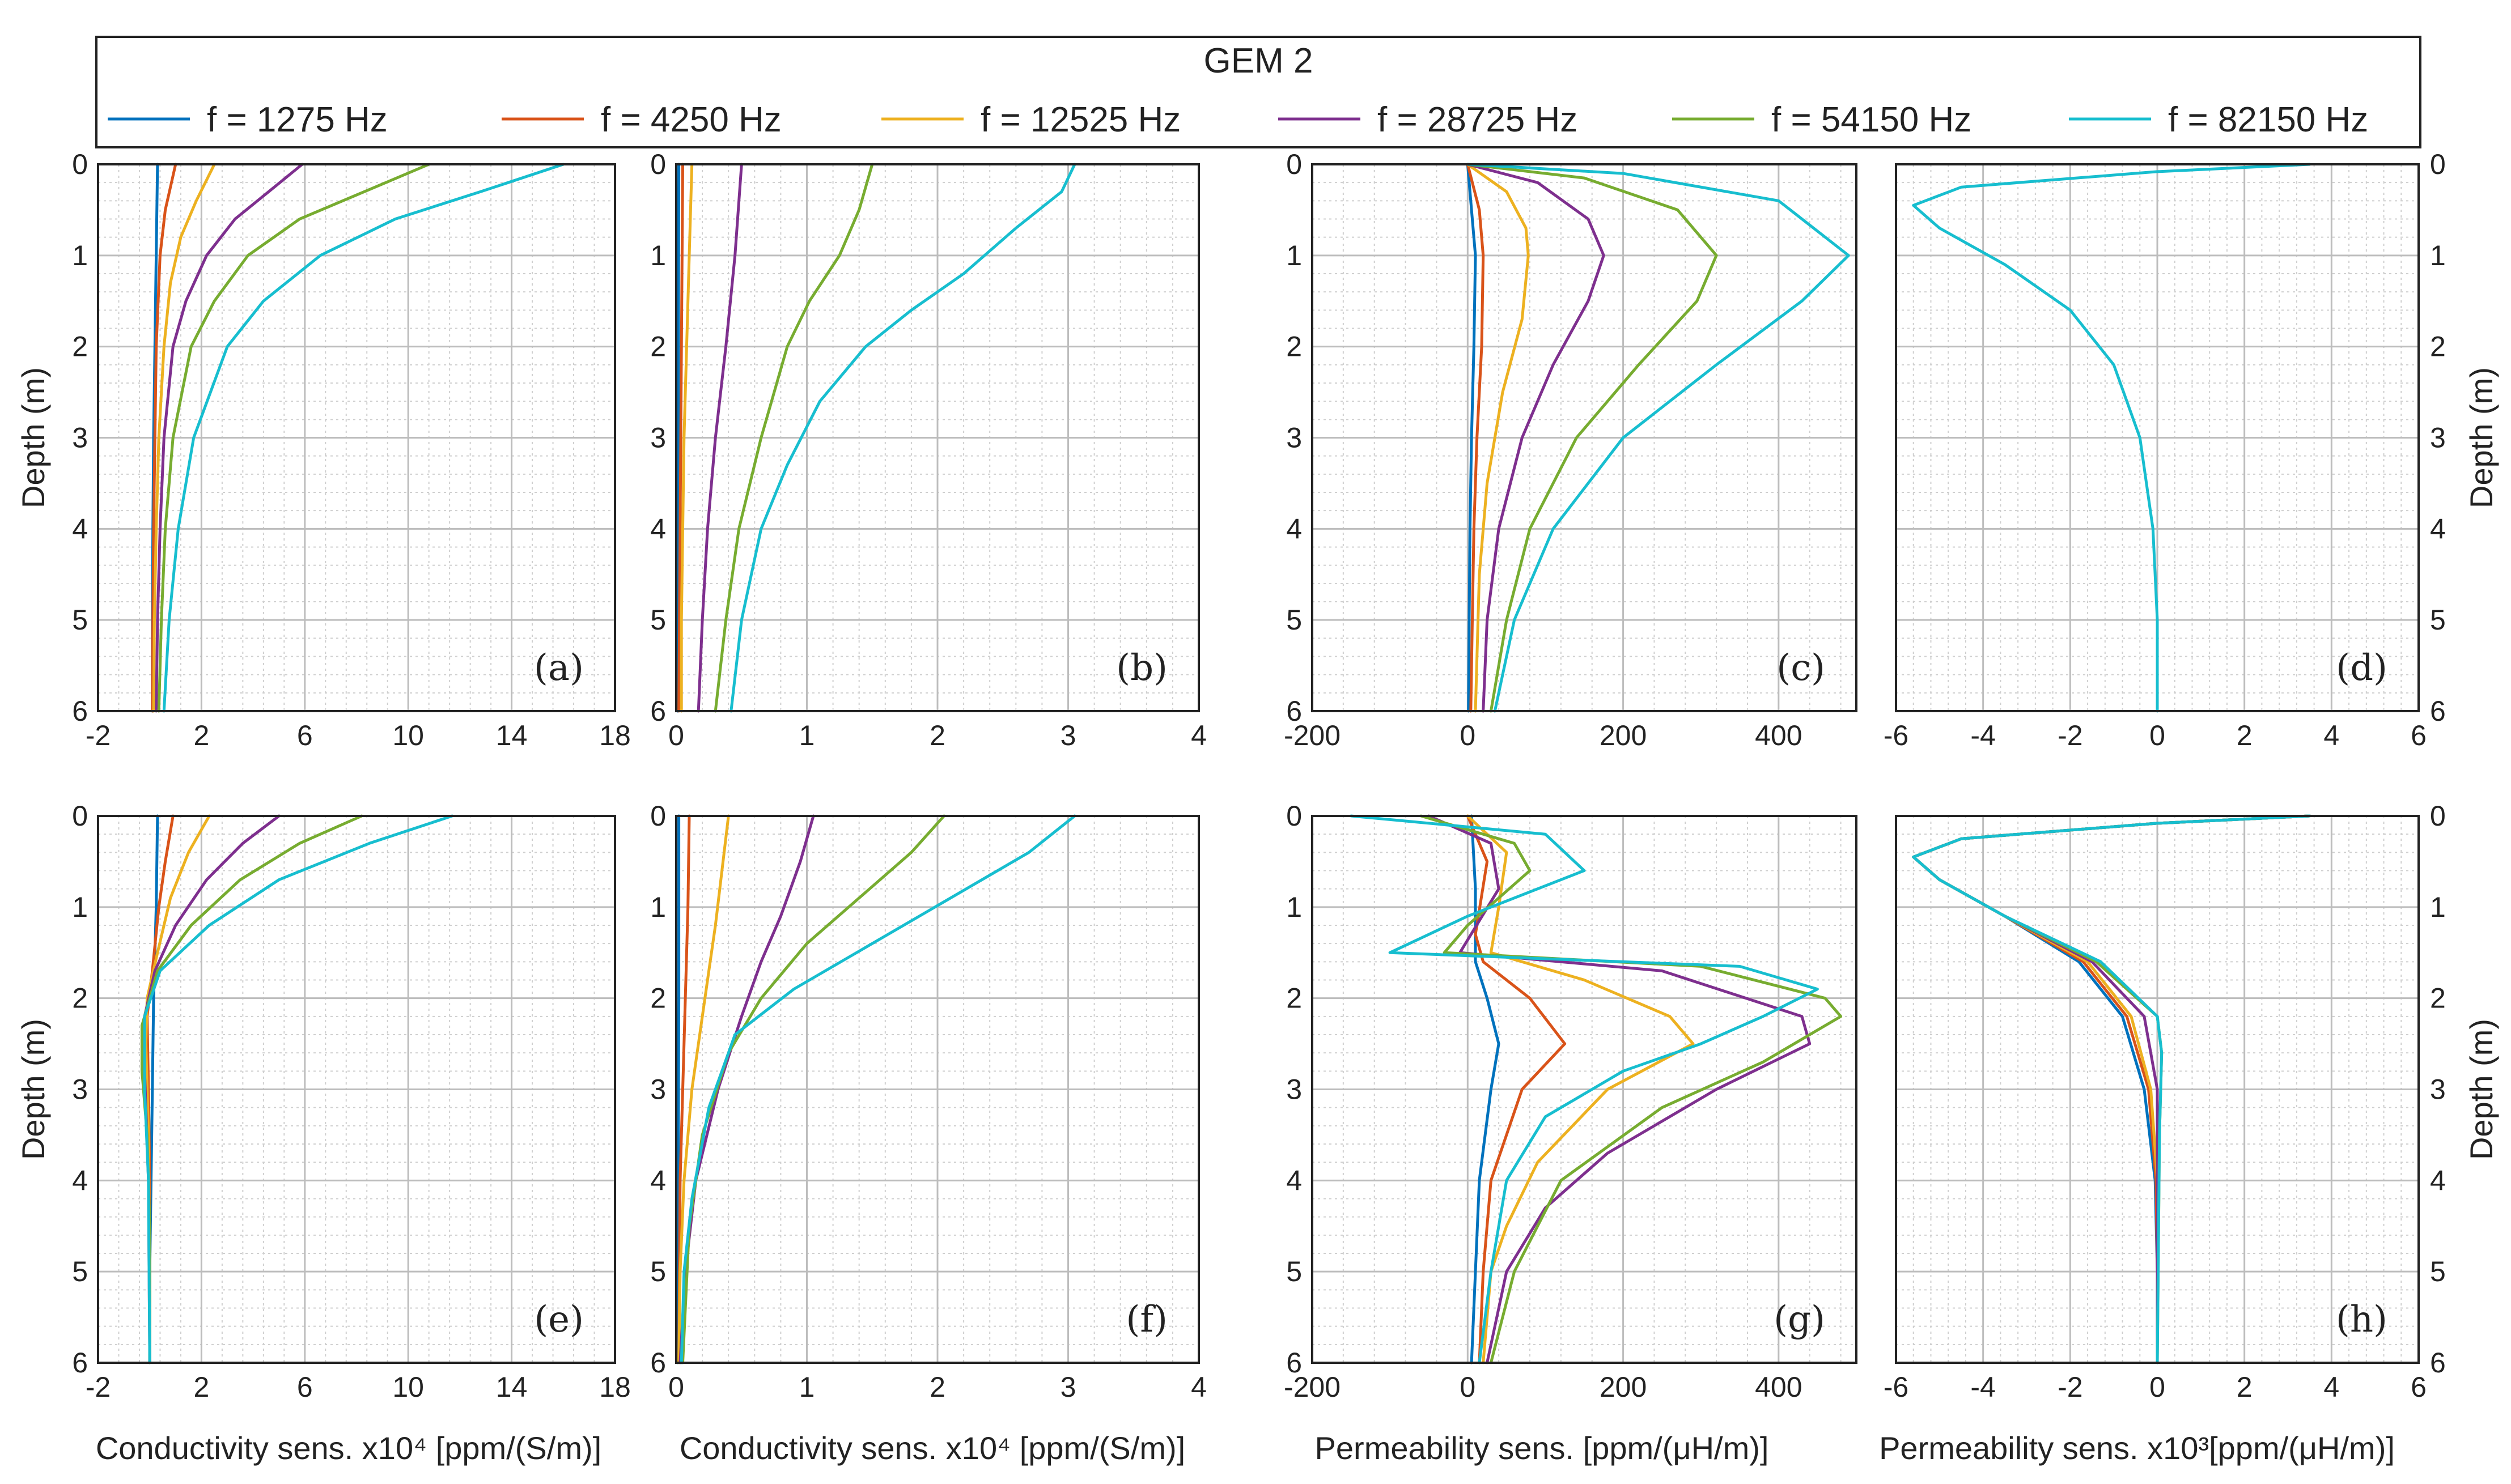 Image resolution: width=2511 pixels, height=1484 pixels. I want to click on panel-letter: (c), so click(1800, 668).